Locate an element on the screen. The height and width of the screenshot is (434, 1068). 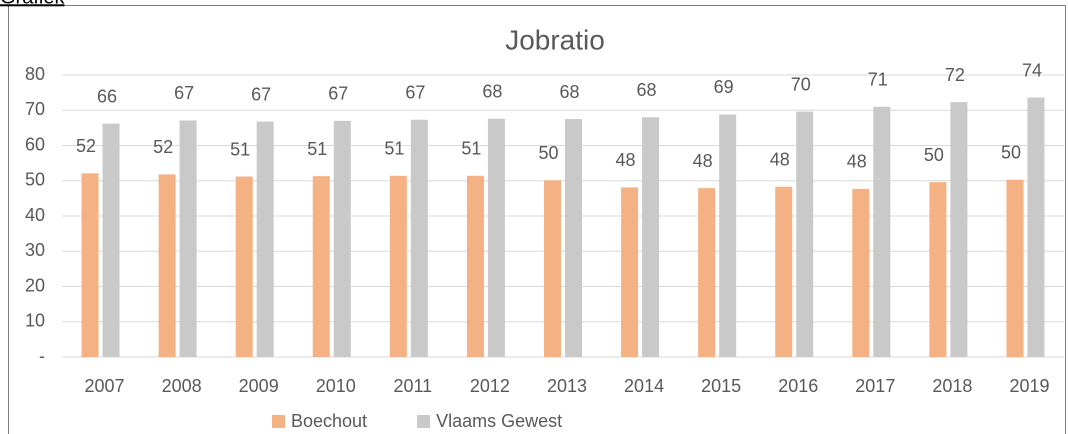
y-tick-label: 30 is located at coordinates (35, 250).